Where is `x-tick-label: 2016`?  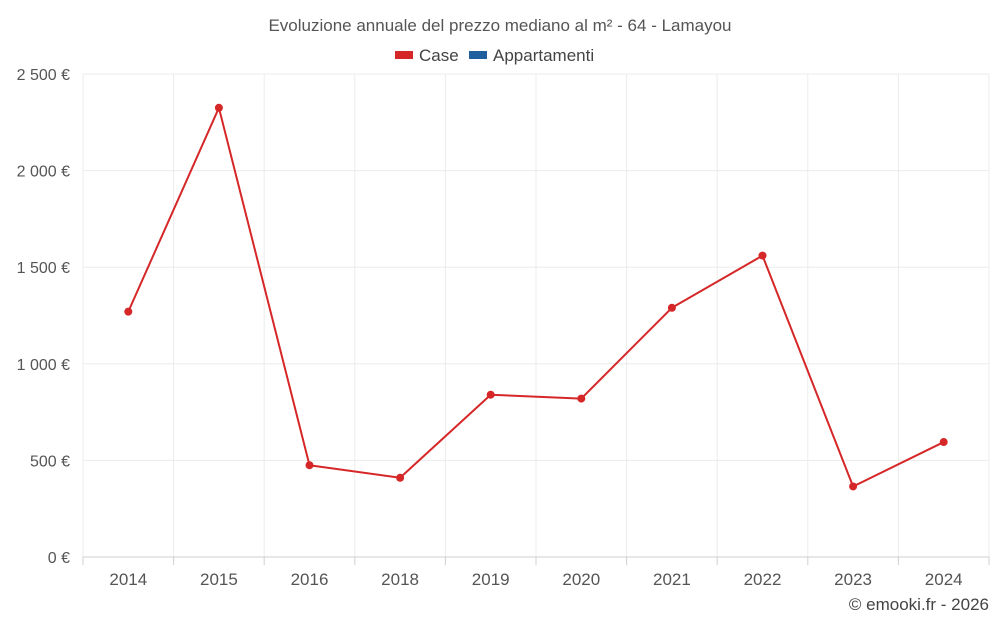 x-tick-label: 2016 is located at coordinates (310, 579).